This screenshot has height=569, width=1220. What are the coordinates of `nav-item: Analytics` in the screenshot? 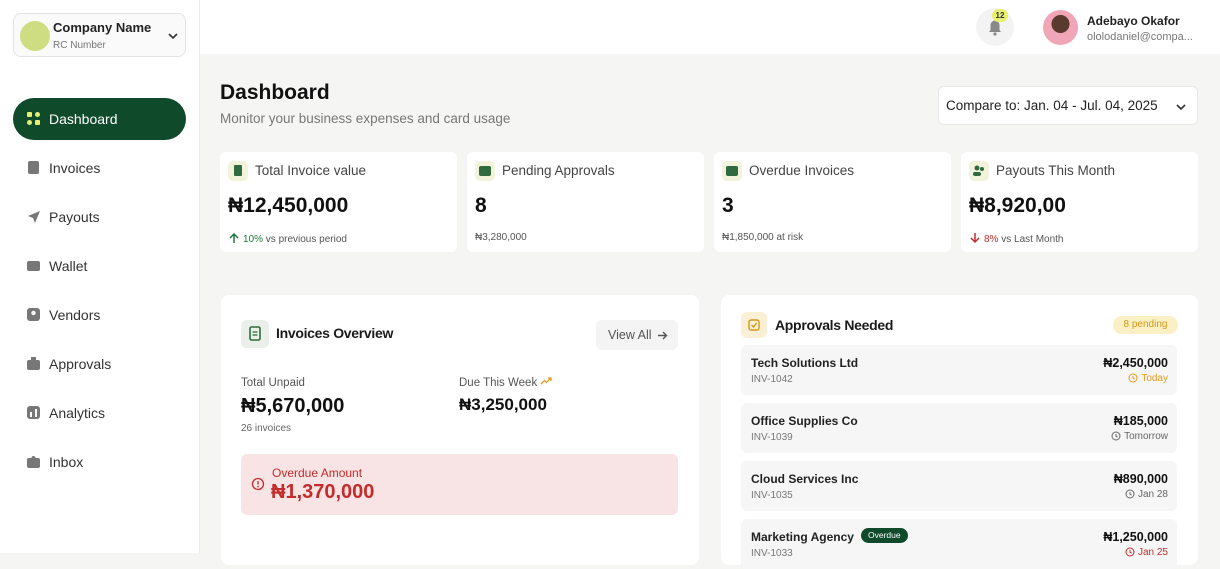 It's located at (99, 413).